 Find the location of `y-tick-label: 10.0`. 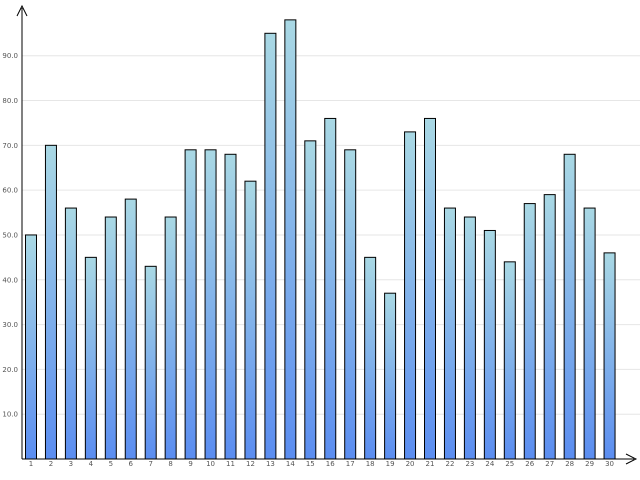

y-tick-label: 10.0 is located at coordinates (10, 415).